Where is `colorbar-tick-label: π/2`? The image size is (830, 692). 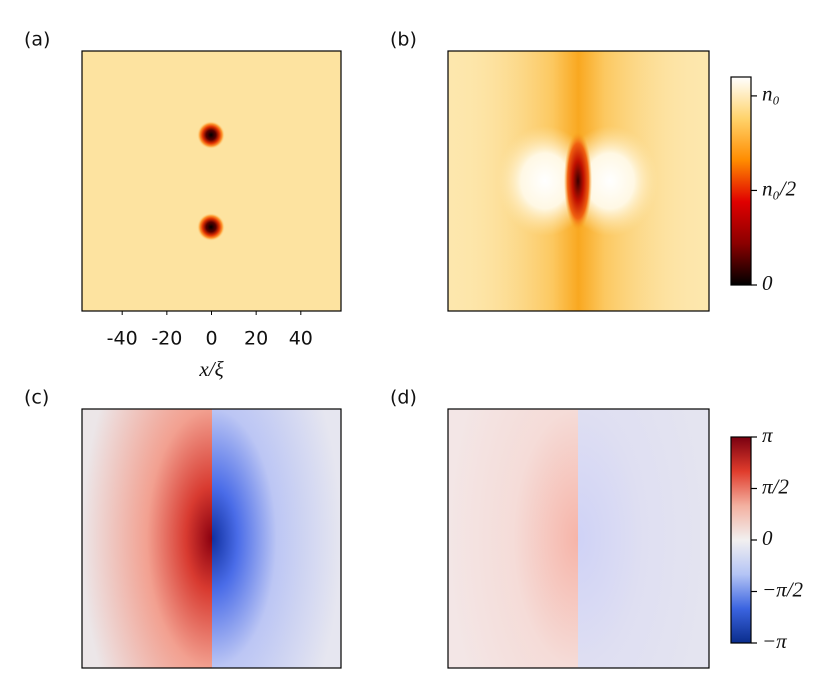
colorbar-tick-label: π/2 is located at coordinates (775, 486).